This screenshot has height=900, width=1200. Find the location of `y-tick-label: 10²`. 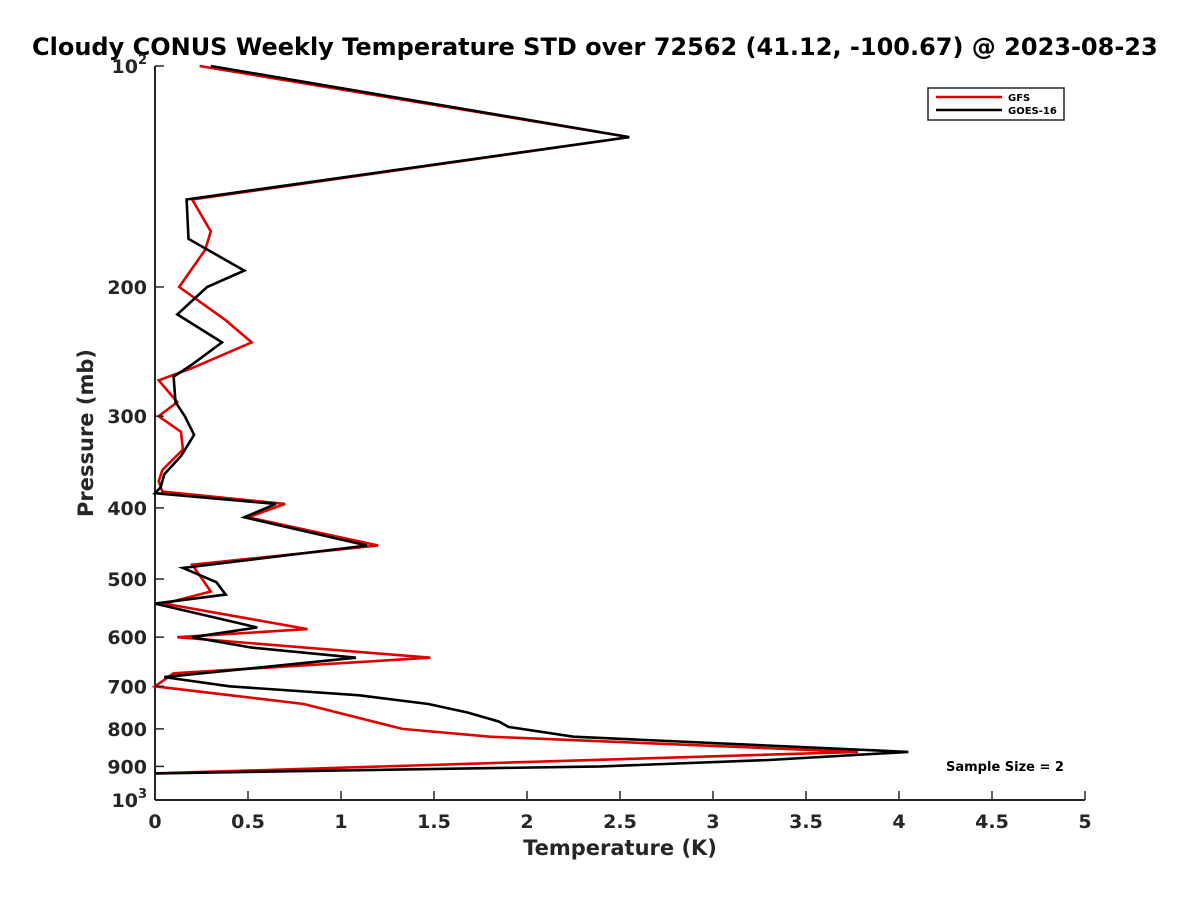

y-tick-label: 10² is located at coordinates (130, 65).